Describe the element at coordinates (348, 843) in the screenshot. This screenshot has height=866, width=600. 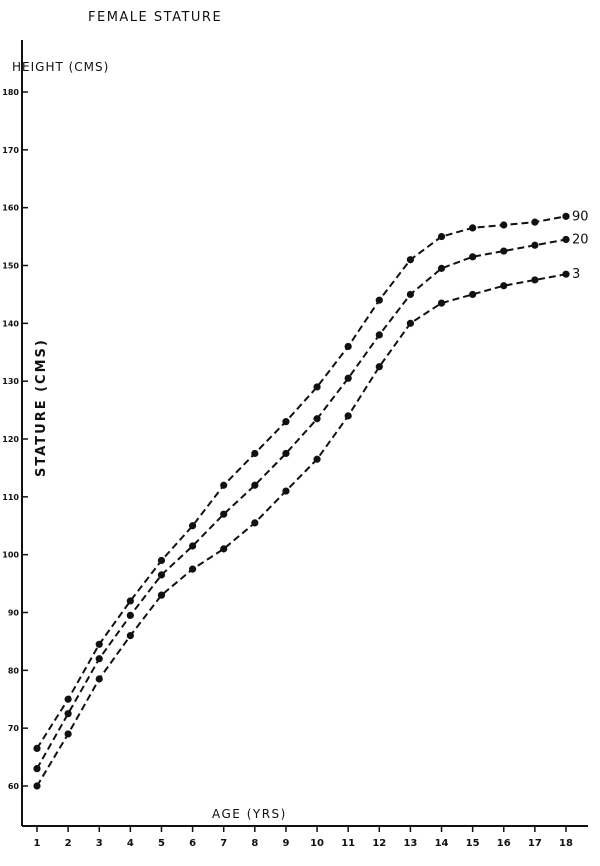
I see `x-tick-label: 11` at that location.